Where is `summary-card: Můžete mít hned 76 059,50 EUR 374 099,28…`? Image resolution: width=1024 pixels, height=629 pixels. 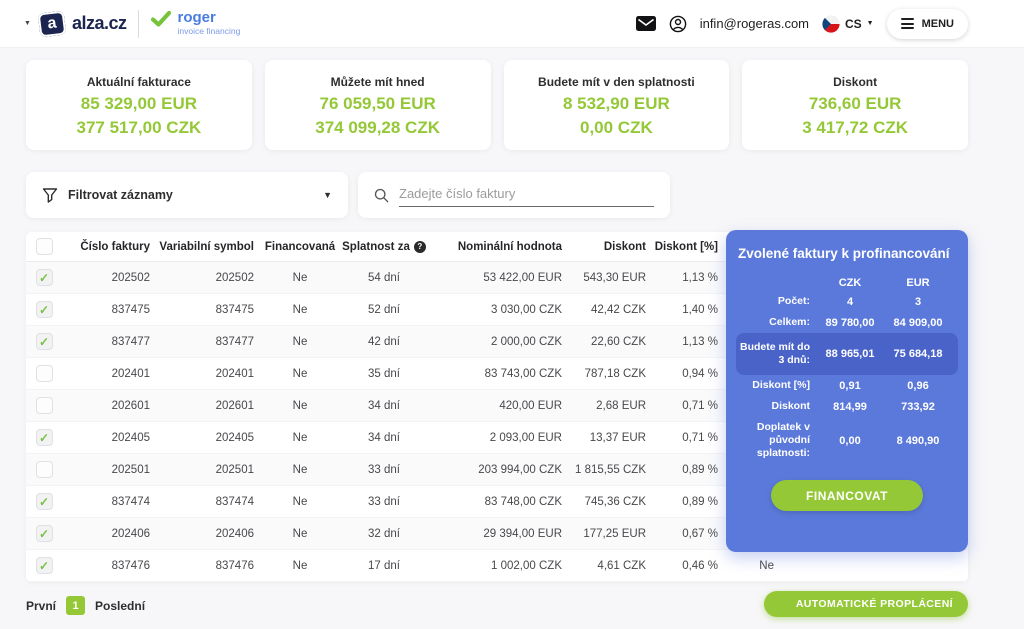 summary-card: Můžete mít hned 76 059,50 EUR 374 099,28… is located at coordinates (377, 105).